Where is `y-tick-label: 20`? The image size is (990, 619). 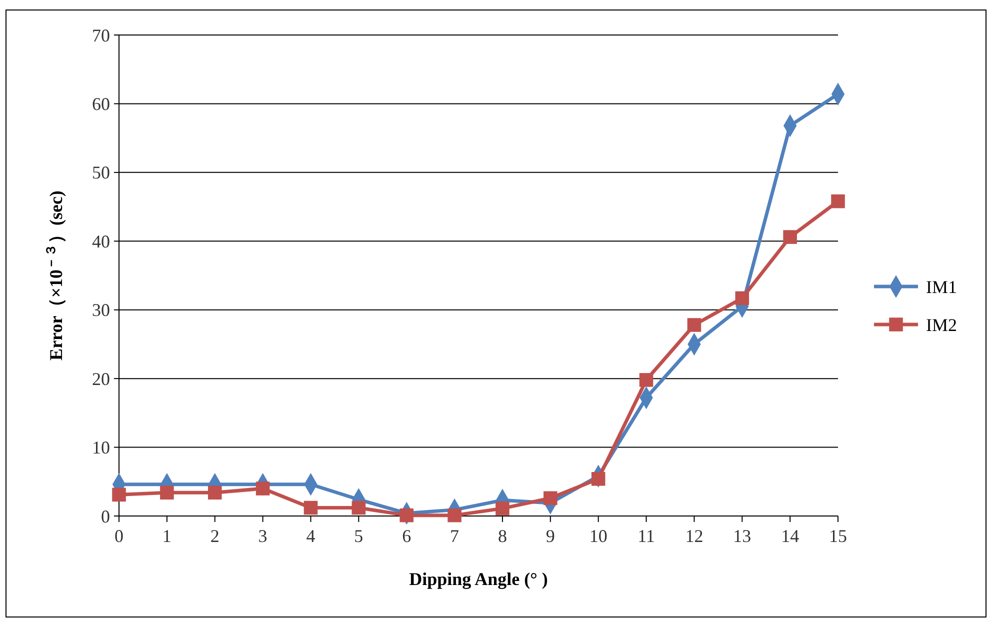 y-tick-label: 20 is located at coordinates (101, 378).